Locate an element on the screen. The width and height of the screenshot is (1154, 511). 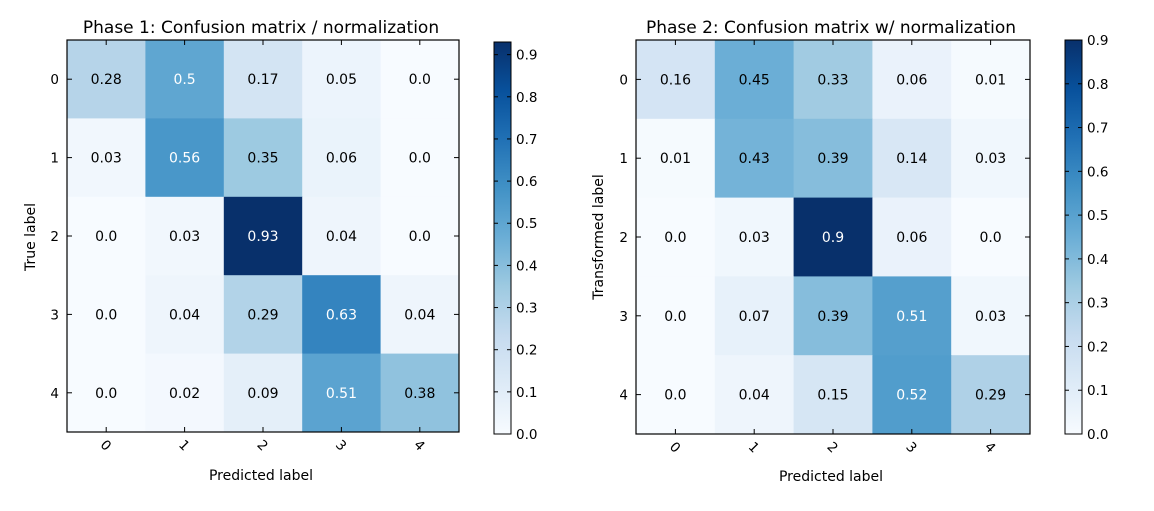
cell-value-label: 0.05 is located at coordinates (341, 80).